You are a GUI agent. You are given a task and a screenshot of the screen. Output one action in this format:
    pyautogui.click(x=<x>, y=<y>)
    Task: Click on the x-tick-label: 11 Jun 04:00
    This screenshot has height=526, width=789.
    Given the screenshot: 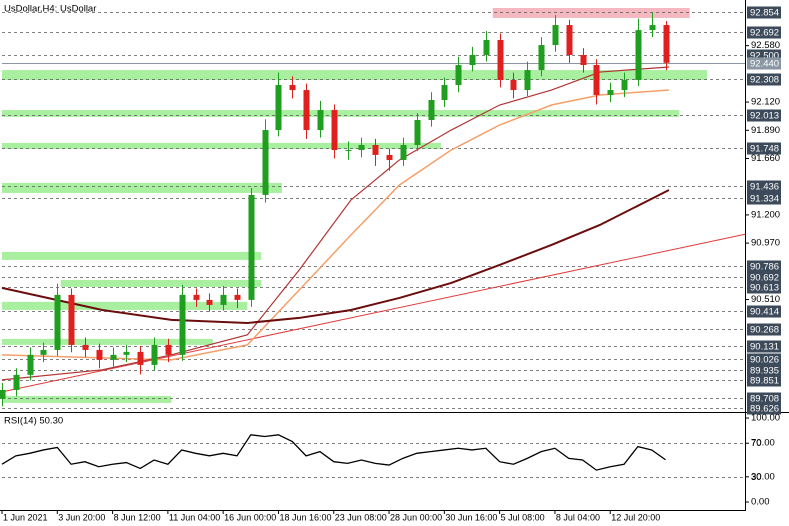 What is the action you would take?
    pyautogui.click(x=194, y=517)
    